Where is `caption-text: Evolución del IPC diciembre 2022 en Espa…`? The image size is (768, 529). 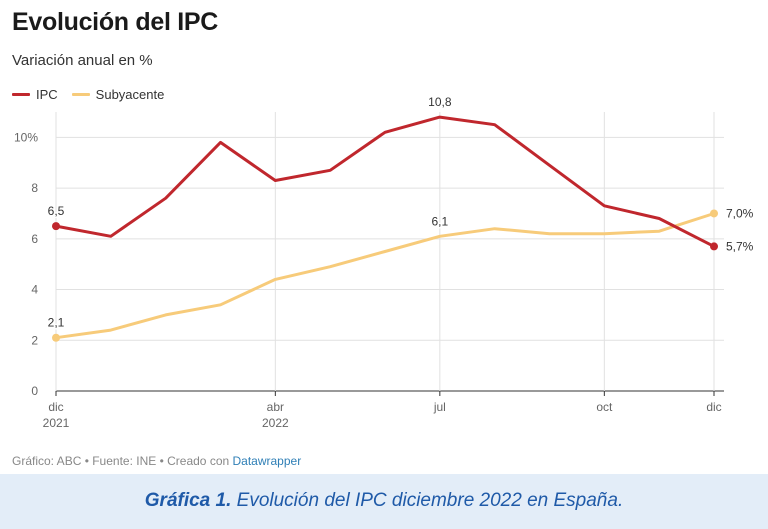
caption-text: Evolución del IPC diciembre 2022 en Espa… is located at coordinates (427, 500).